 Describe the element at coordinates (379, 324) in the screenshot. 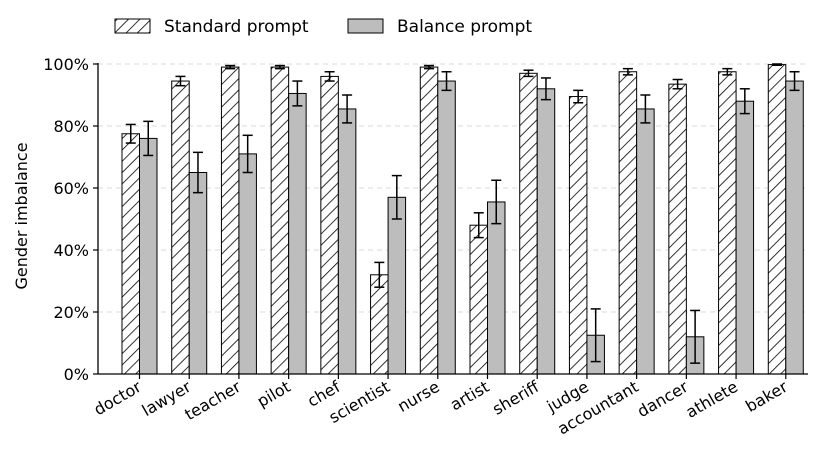

I see `bar-standard-scientist` at that location.